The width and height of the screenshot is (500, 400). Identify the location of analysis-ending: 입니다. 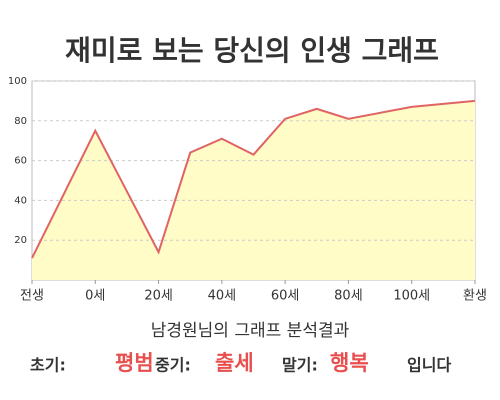
(429, 365).